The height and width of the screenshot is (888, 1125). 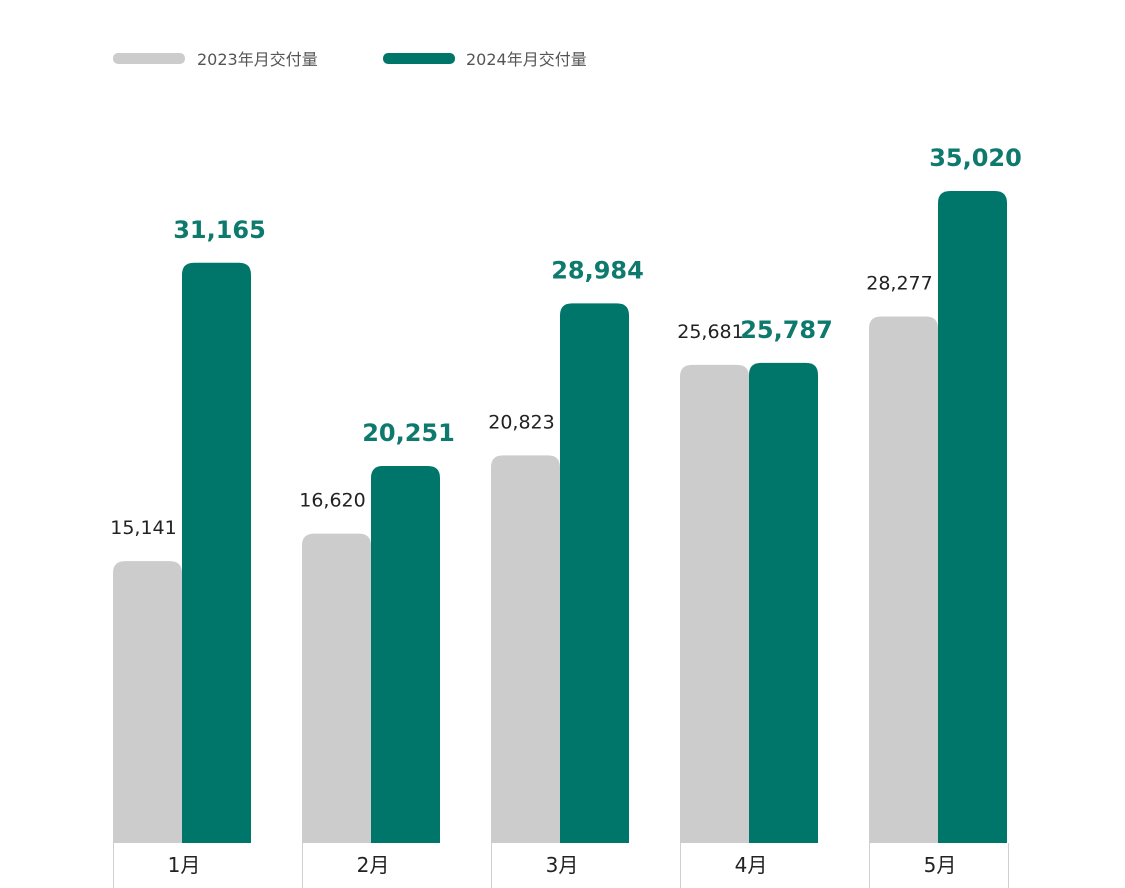 I want to click on data-label-2024-5: 35,020, so click(x=975, y=158).